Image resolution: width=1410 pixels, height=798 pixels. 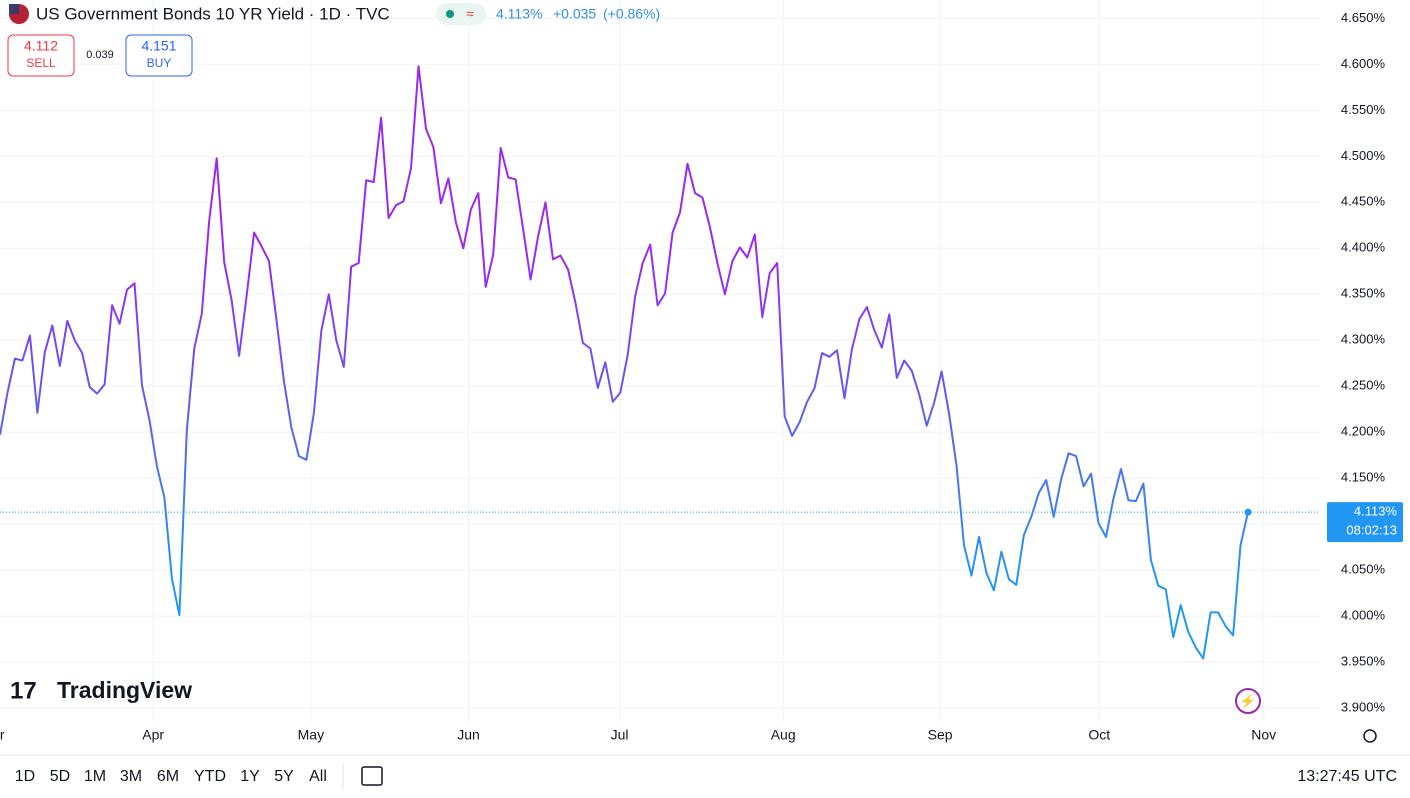 What do you see at coordinates (940, 735) in the screenshot?
I see `x-tick-label: Sep` at bounding box center [940, 735].